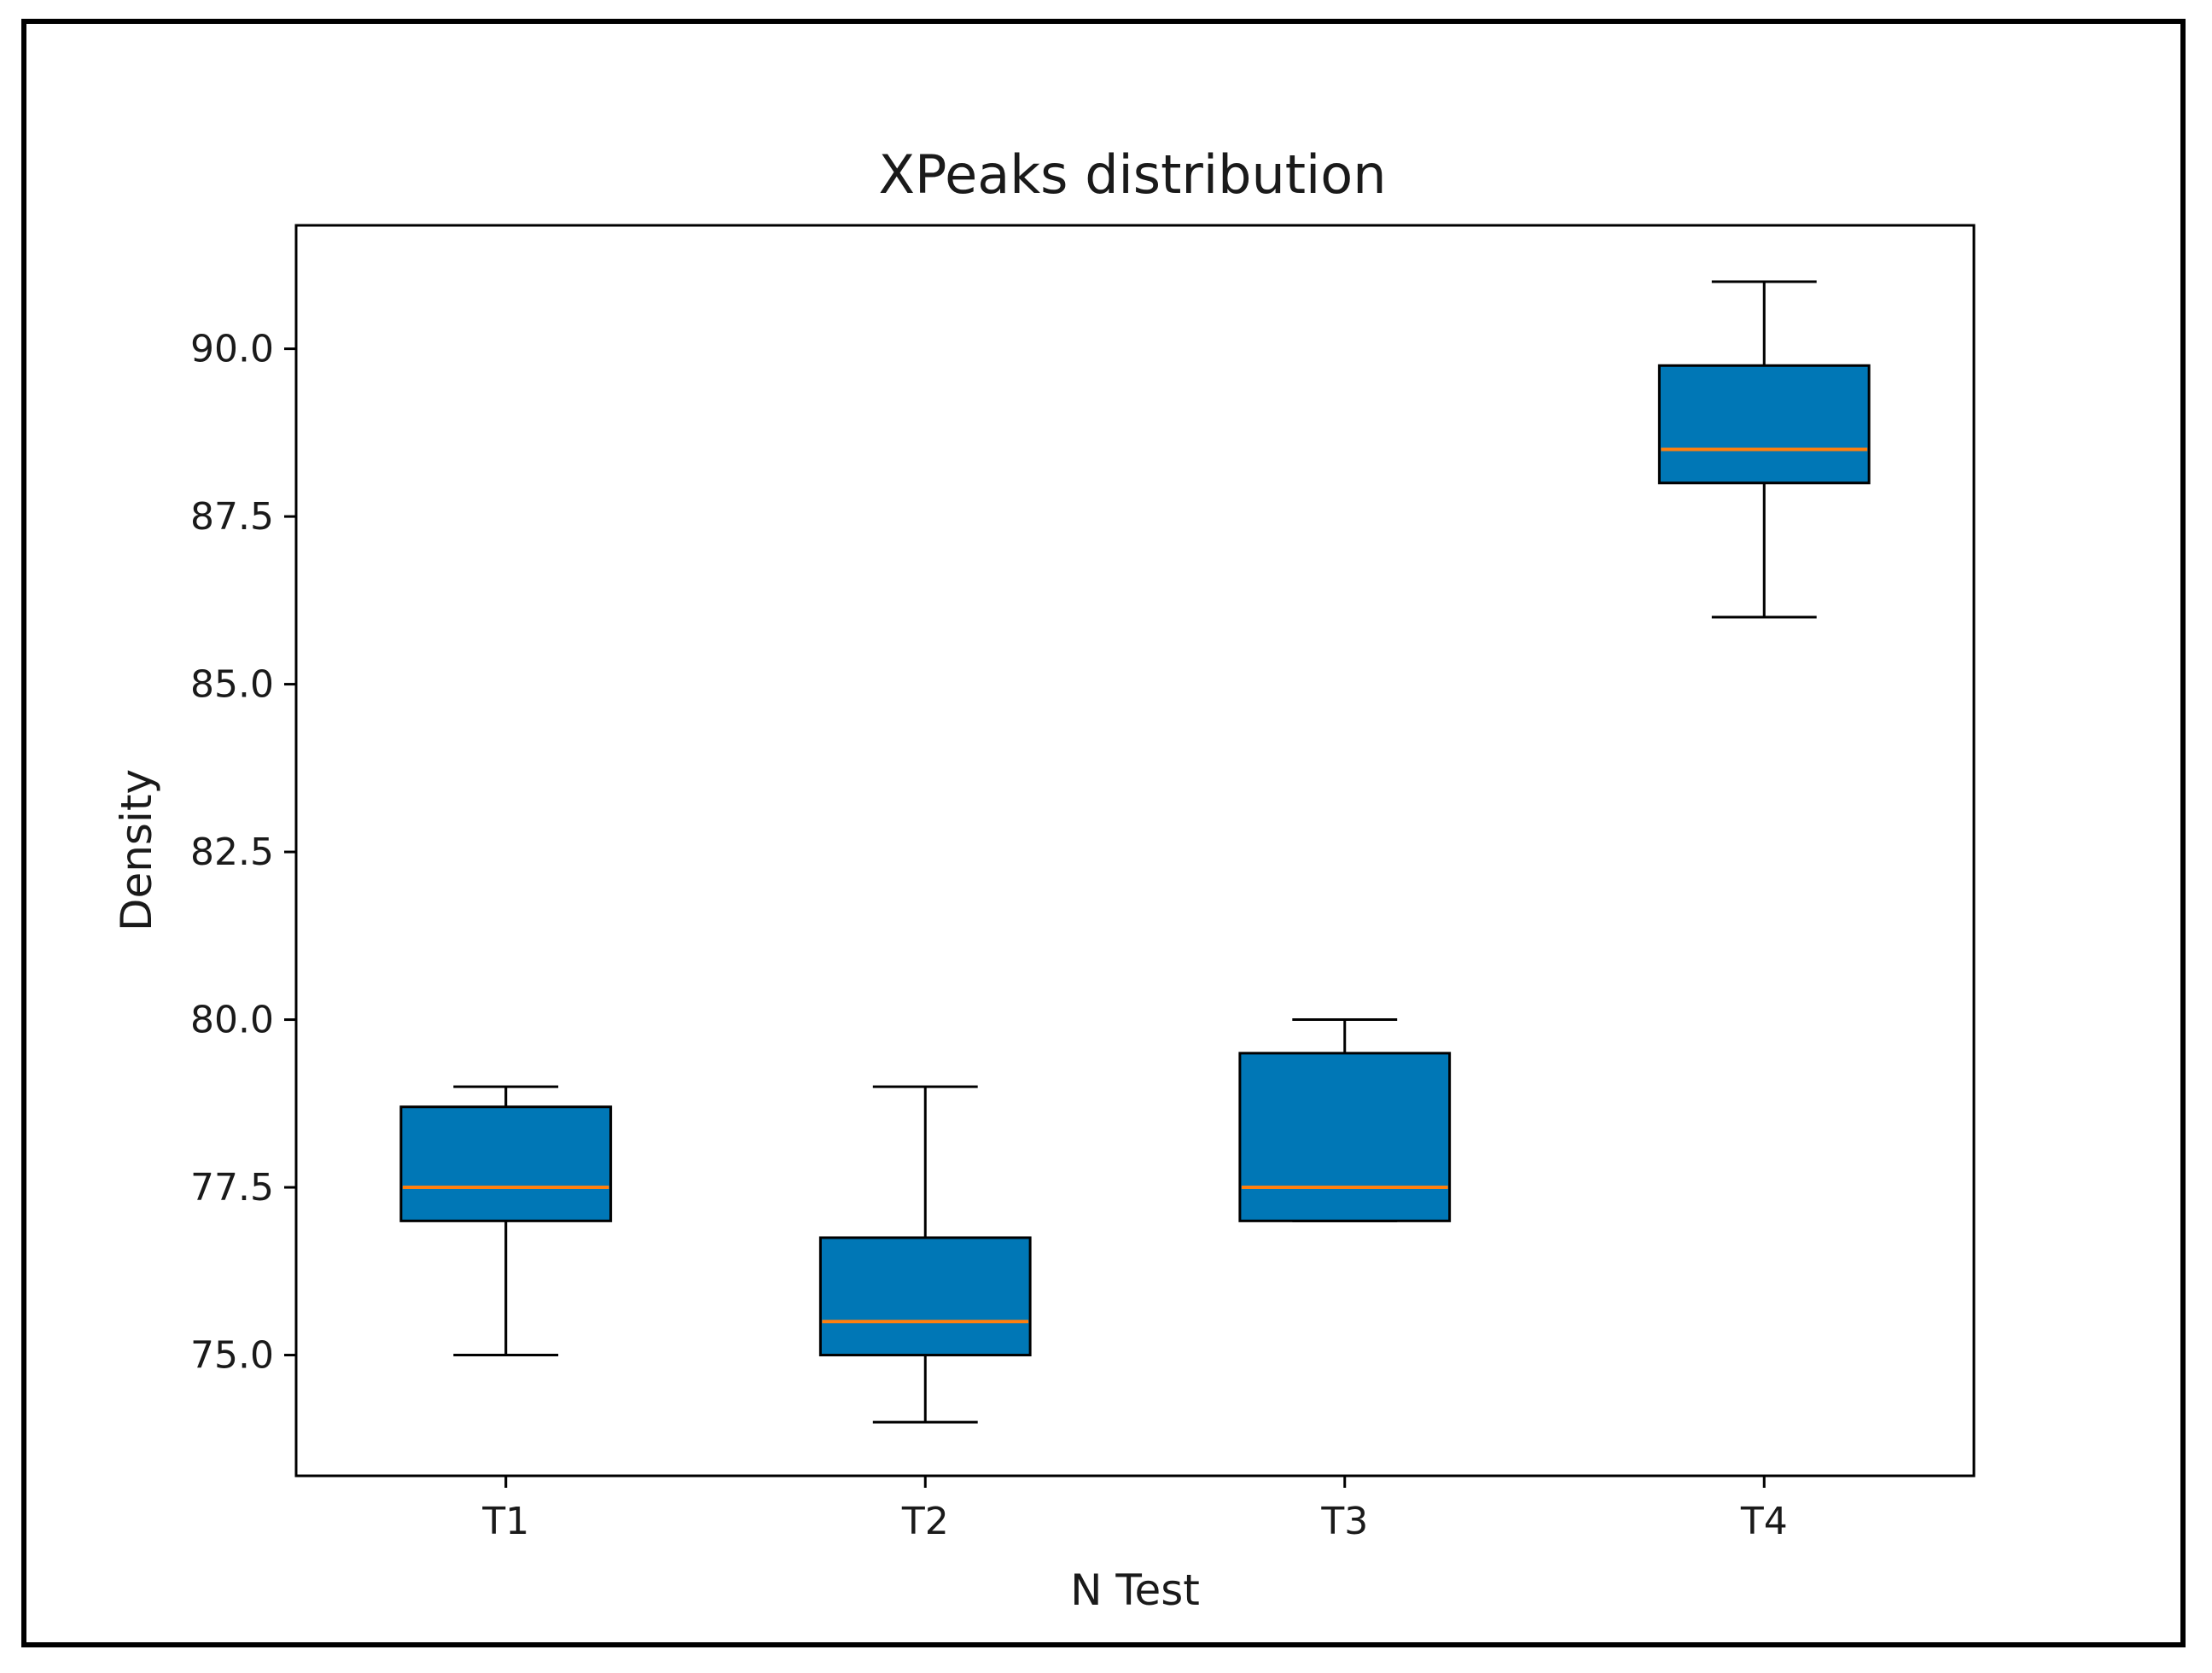 Image resolution: width=2212 pixels, height=1673 pixels. I want to click on y-axis: 75.0 77.5 80.0 82.5 85.0 87.5 90.0, so click(243, 853).